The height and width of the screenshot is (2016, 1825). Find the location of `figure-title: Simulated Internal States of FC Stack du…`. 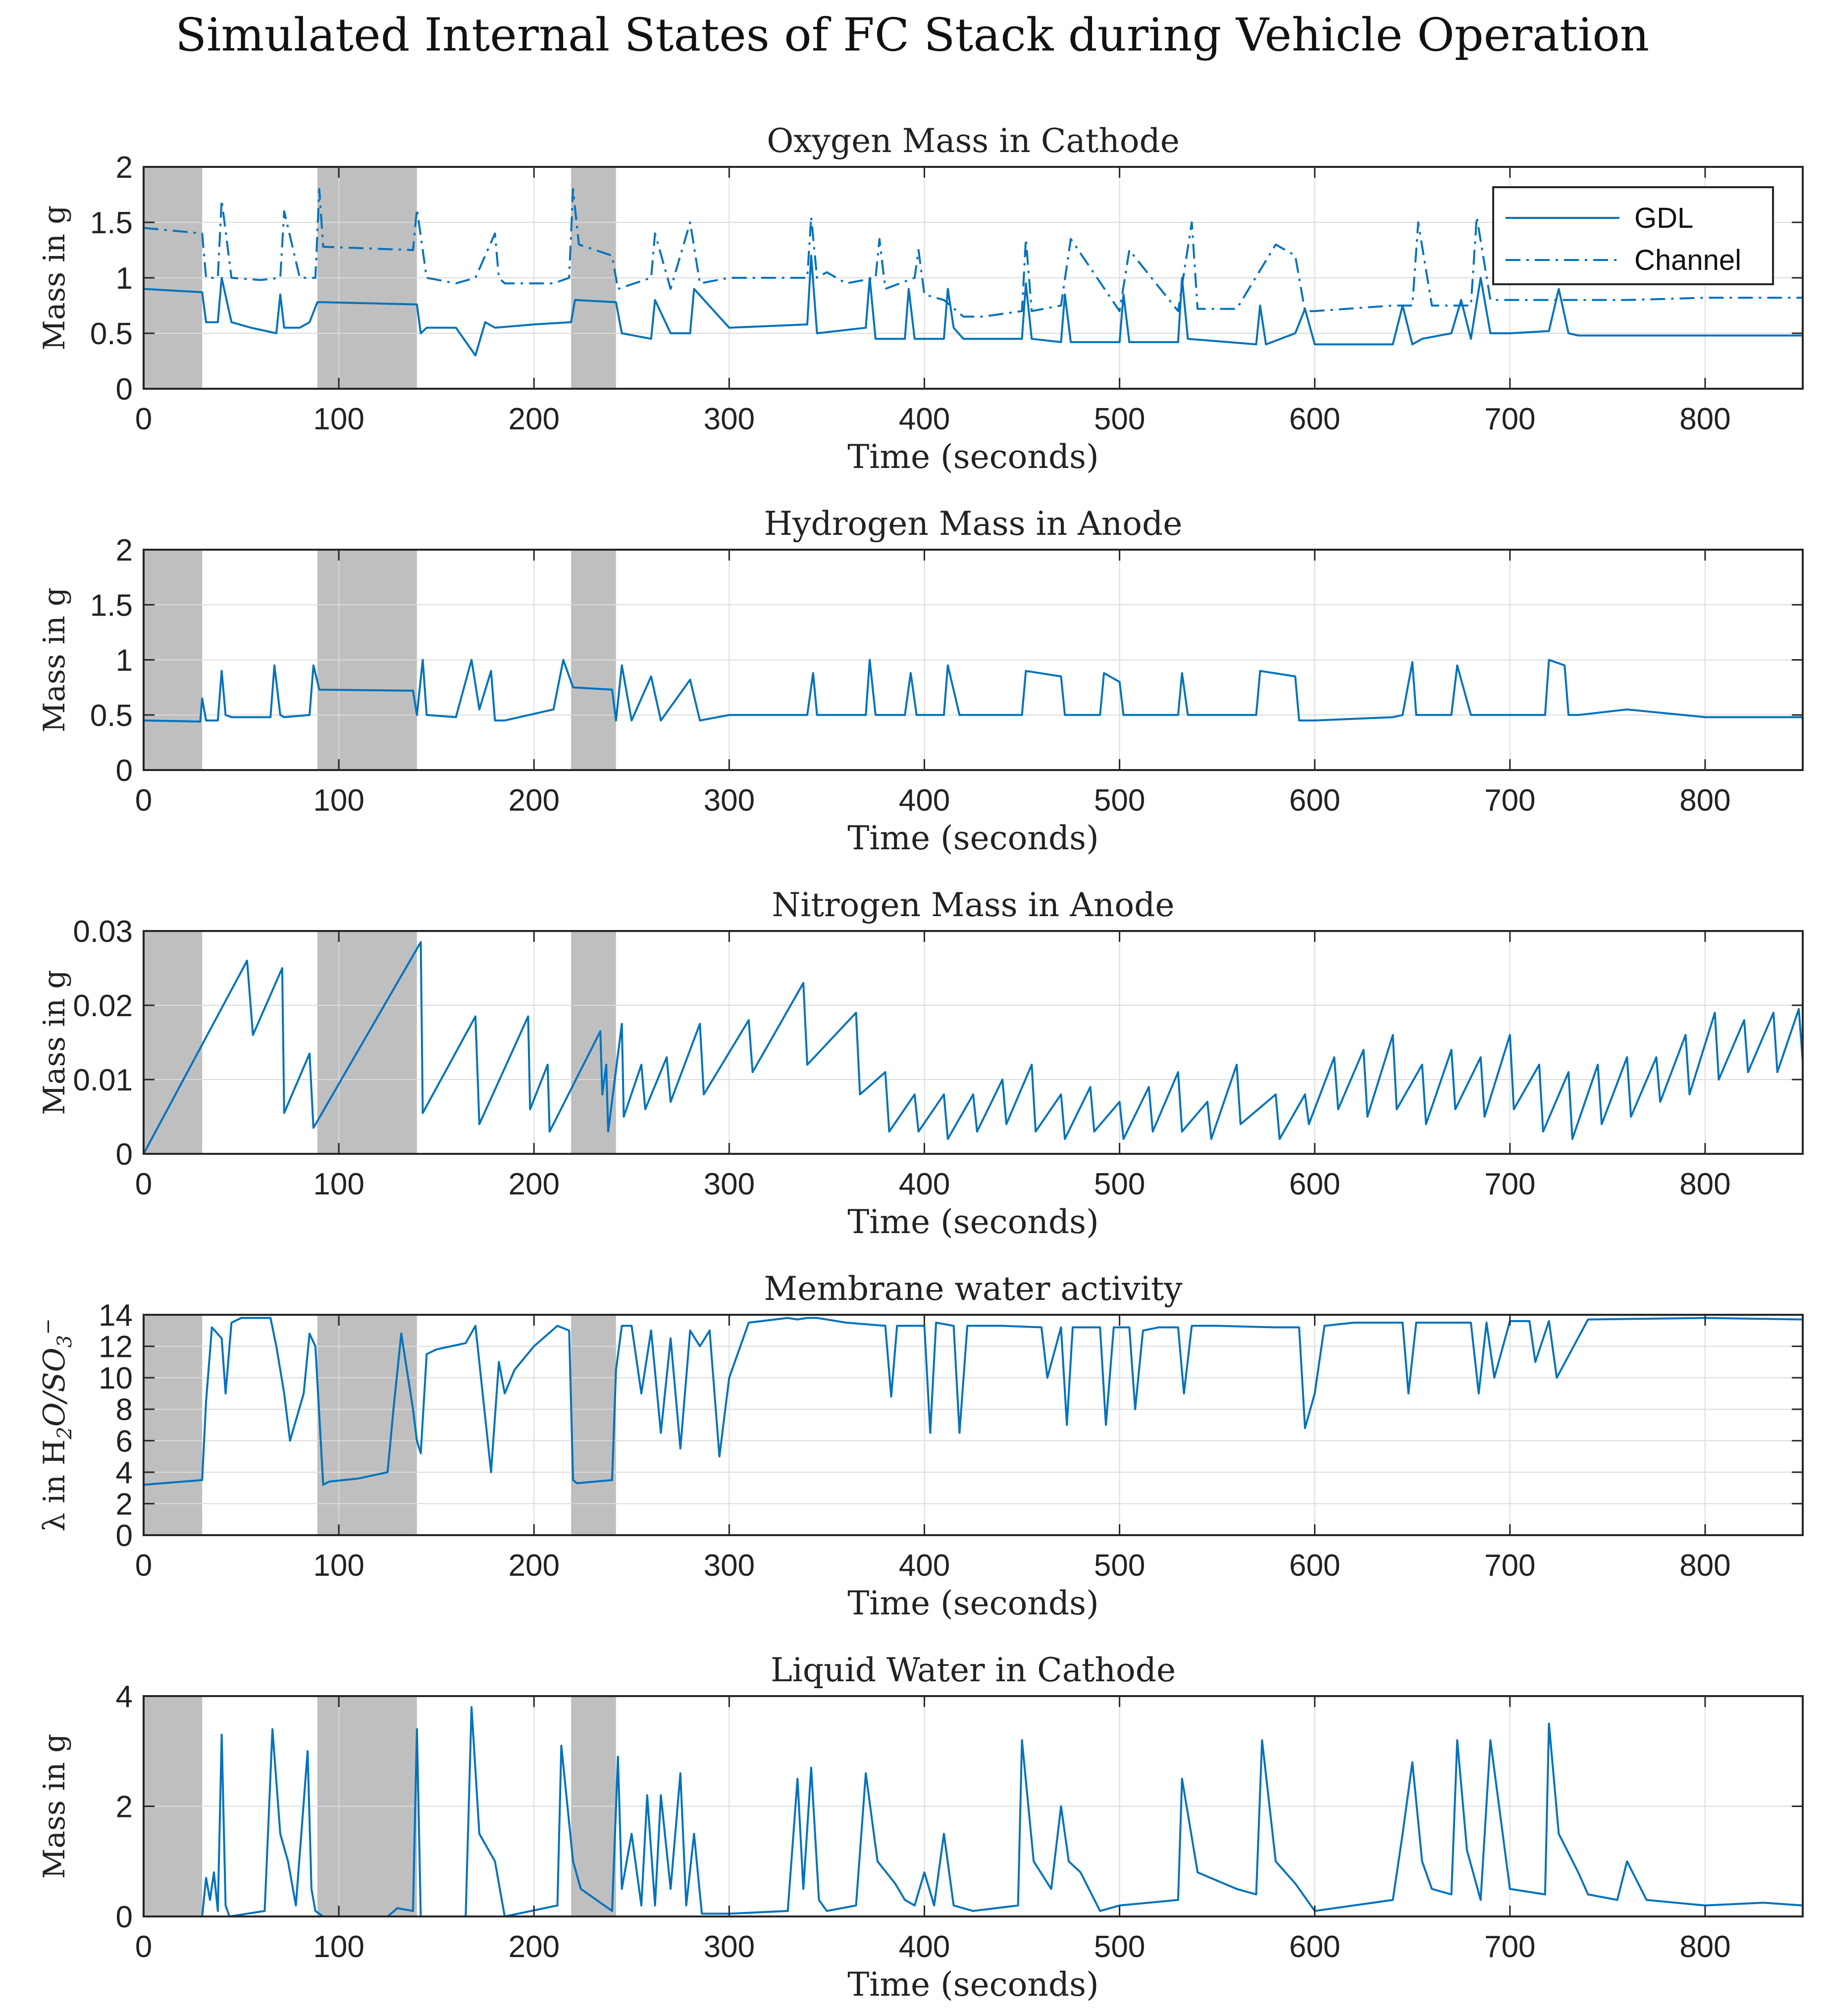

figure-title: Simulated Internal States of FC Stack du… is located at coordinates (912, 35).